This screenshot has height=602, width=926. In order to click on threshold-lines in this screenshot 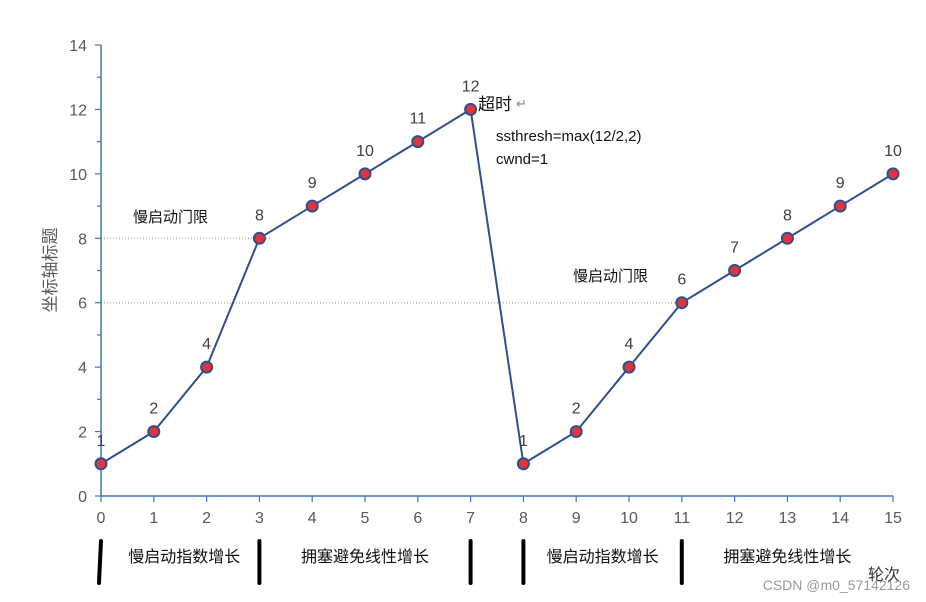, I will do `click(391, 270)`.